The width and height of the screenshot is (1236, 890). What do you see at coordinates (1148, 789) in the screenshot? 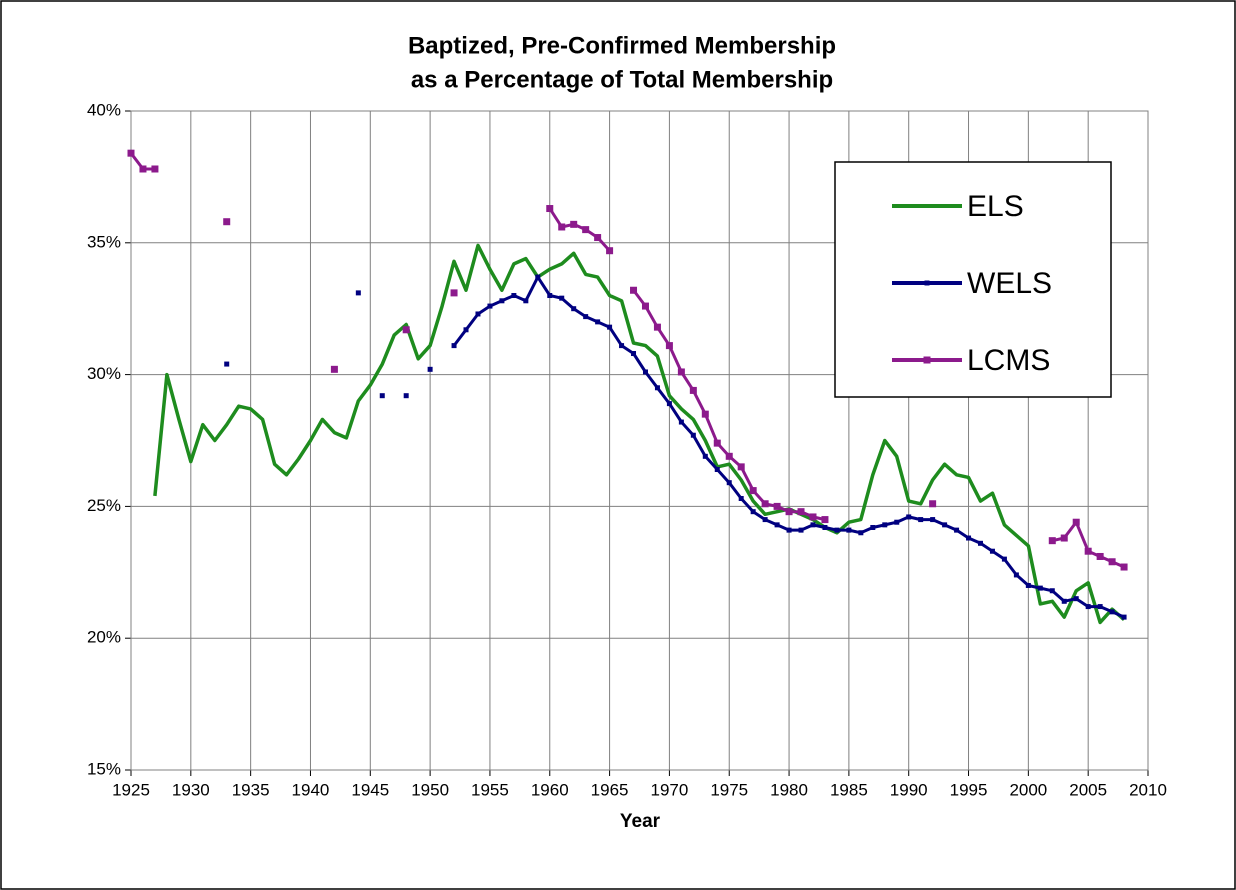
I see `x-tick-label: 2010` at bounding box center [1148, 789].